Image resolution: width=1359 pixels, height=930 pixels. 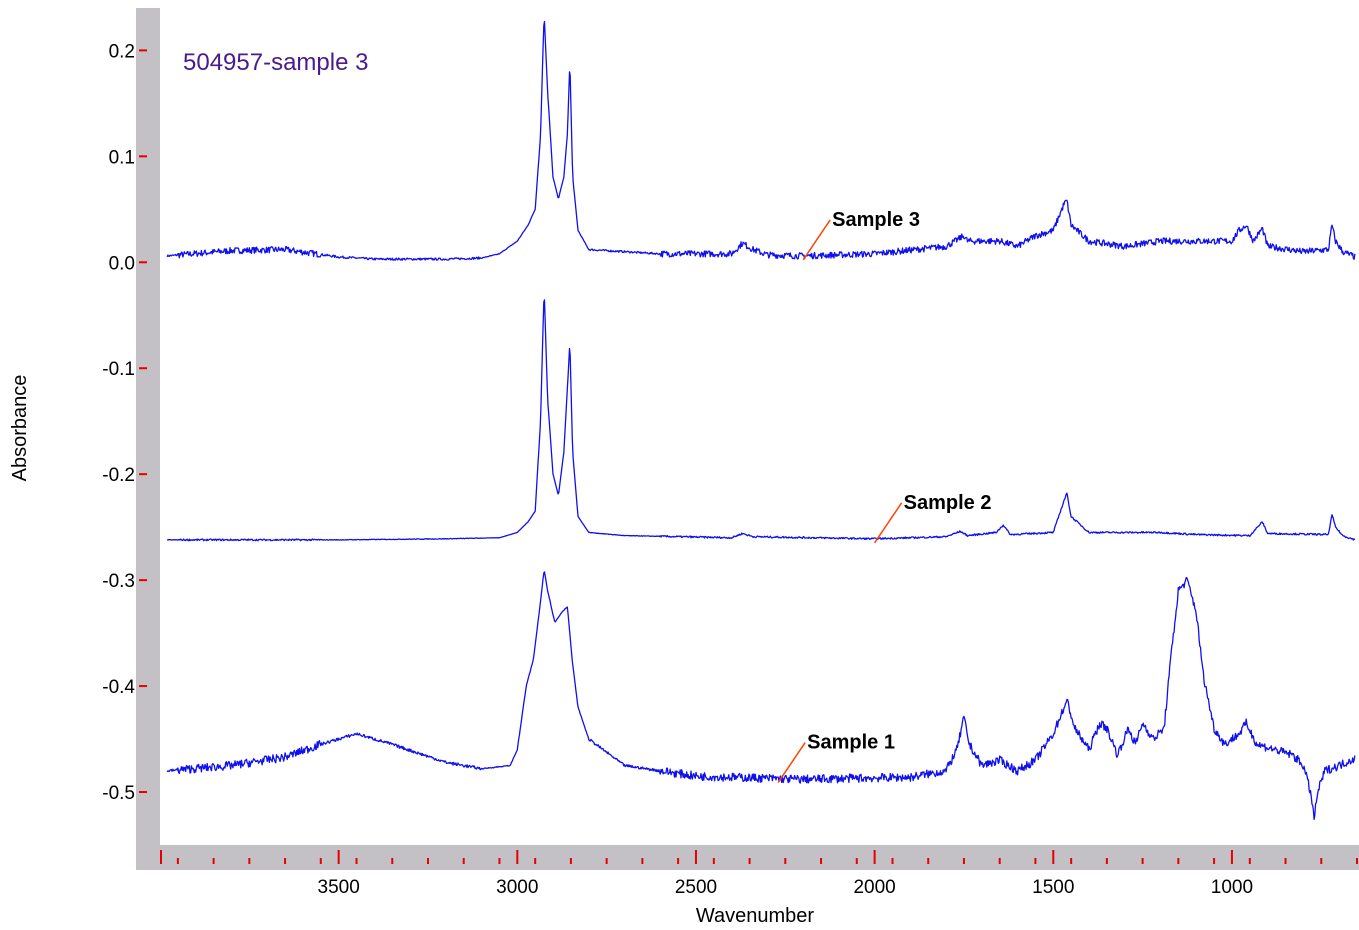 What do you see at coordinates (118, 369) in the screenshot?
I see `y-tick-label: -0.1` at bounding box center [118, 369].